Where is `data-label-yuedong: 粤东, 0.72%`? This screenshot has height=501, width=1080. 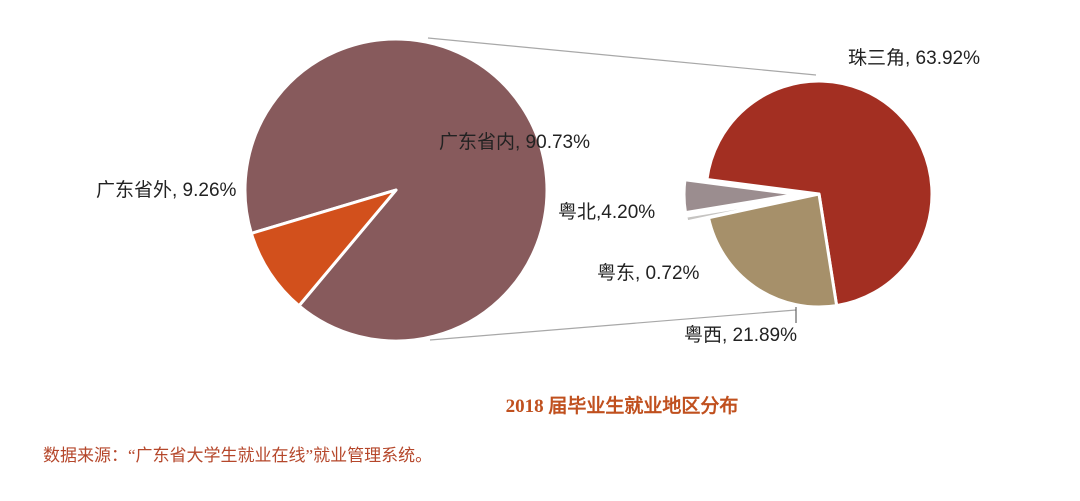 data-label-yuedong: 粤东, 0.72% is located at coordinates (648, 273).